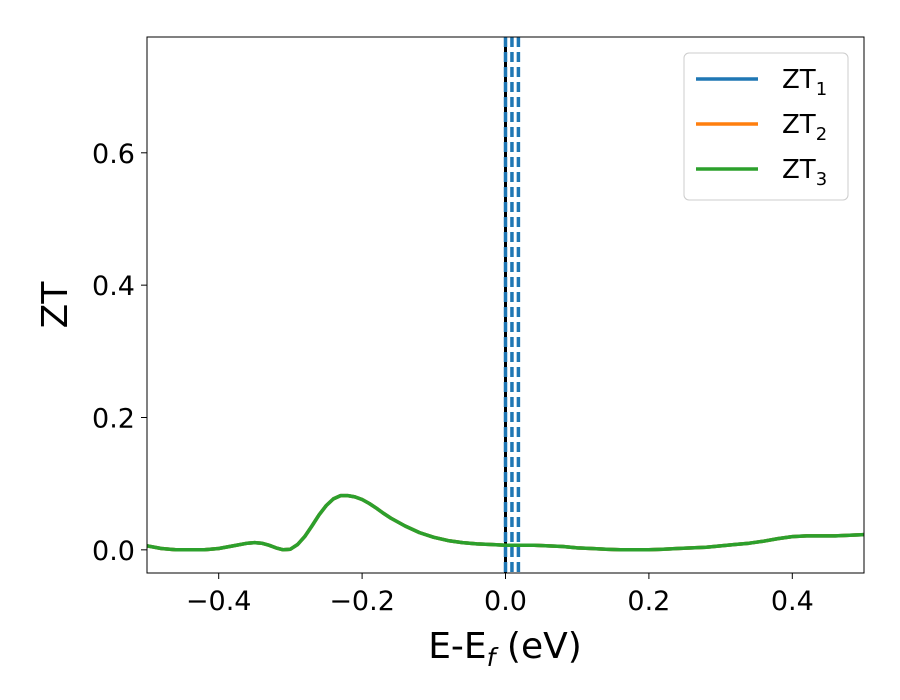 This screenshot has height=700, width=900. I want to click on legend: ZT1 ZT2 ZT3, so click(766, 126).